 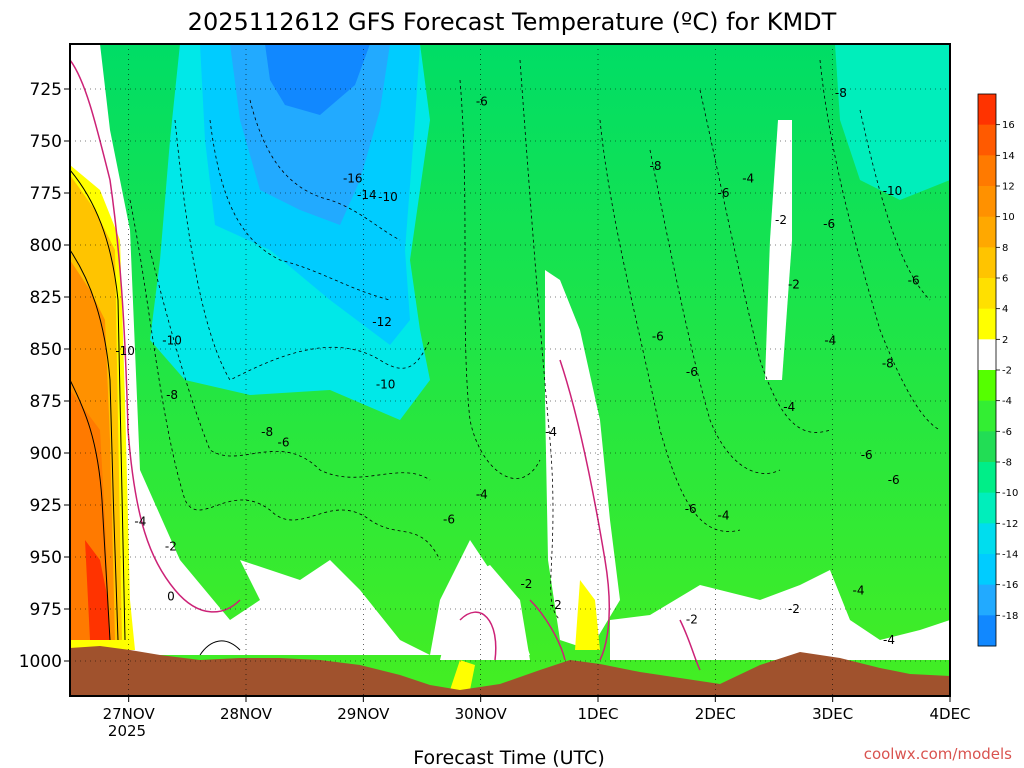 I want to click on colorbar-label: 8, so click(x=1005, y=248).